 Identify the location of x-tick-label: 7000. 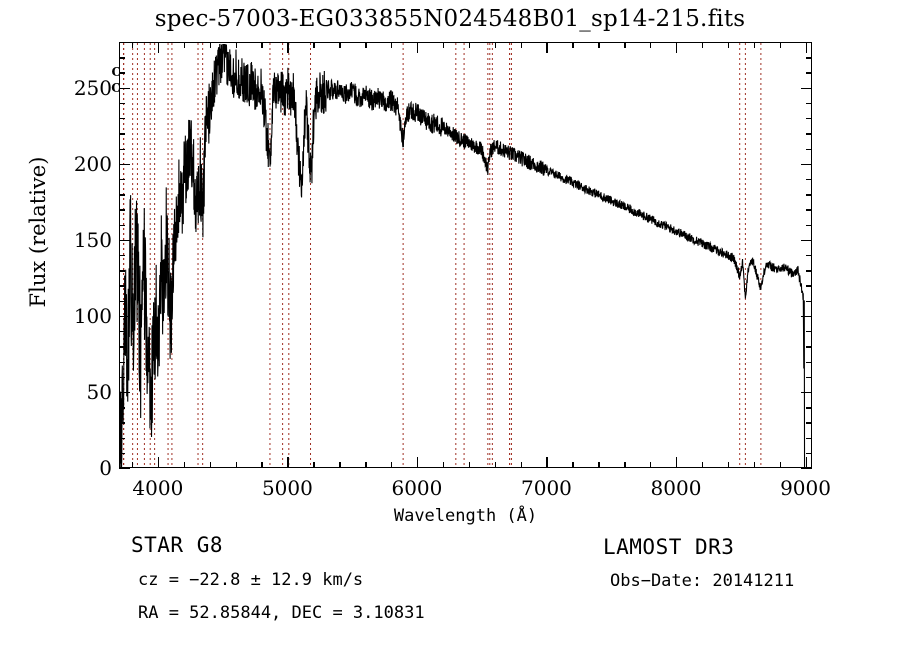
(546, 488).